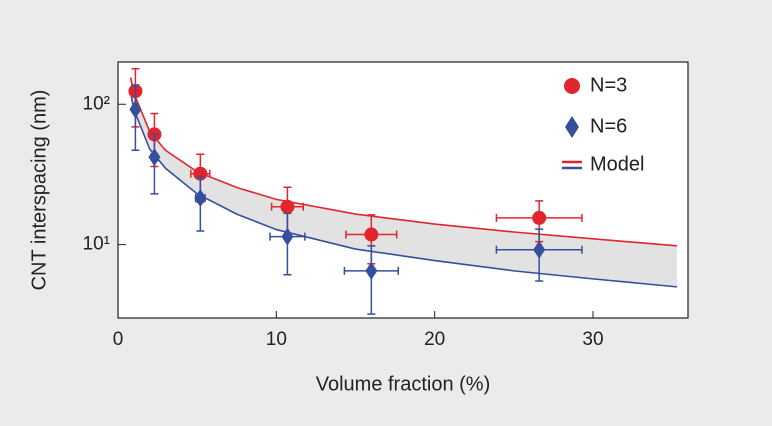  I want to click on x-axis-label: Volume fraction (%), so click(403, 384).